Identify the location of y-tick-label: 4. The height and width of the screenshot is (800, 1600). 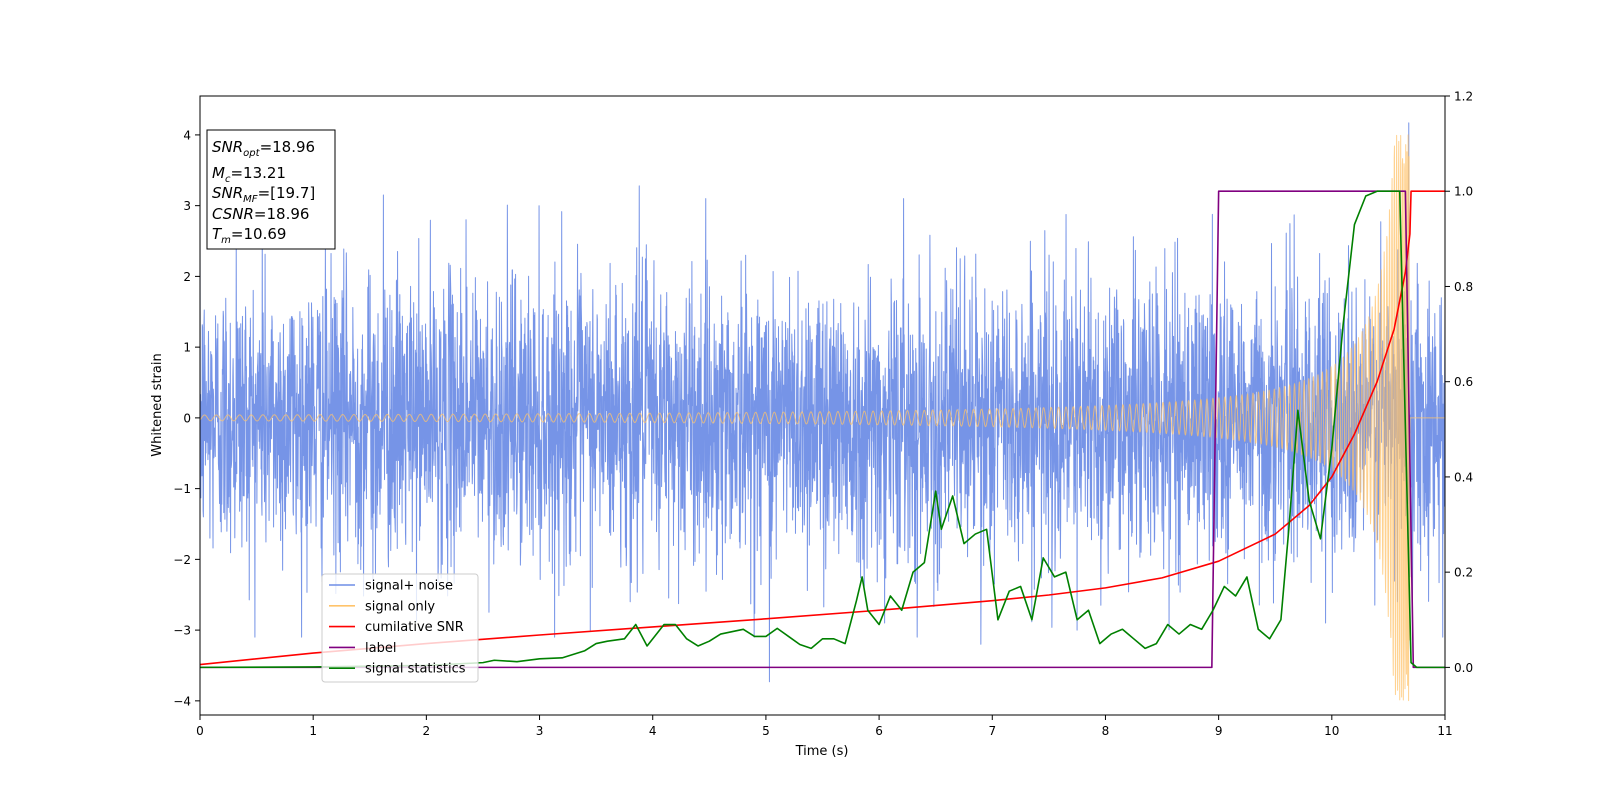
(187, 135).